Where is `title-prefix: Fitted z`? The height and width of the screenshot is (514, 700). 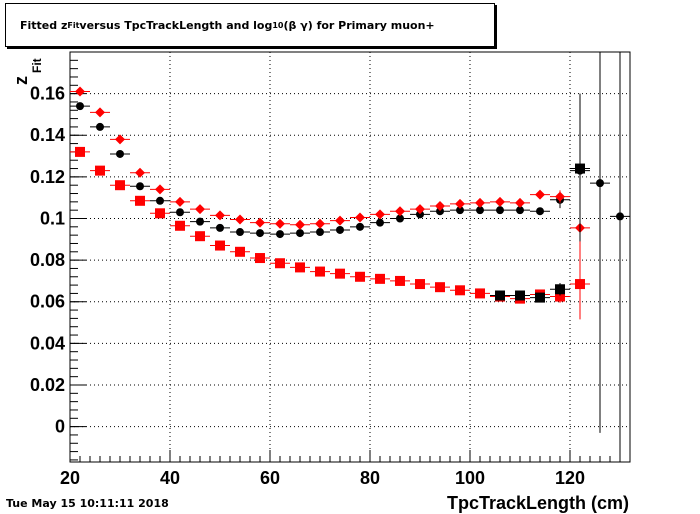
title-prefix: Fitted z is located at coordinates (44, 25).